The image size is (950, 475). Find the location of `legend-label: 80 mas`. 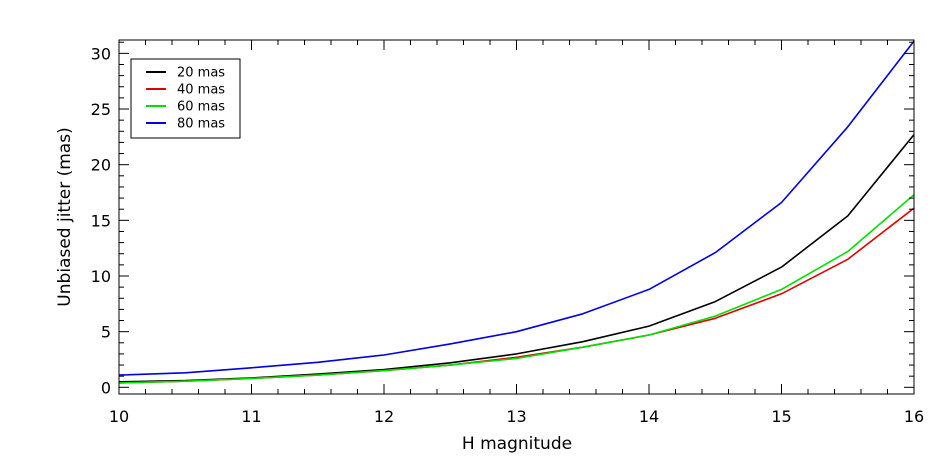

legend-label: 80 mas is located at coordinates (201, 124).